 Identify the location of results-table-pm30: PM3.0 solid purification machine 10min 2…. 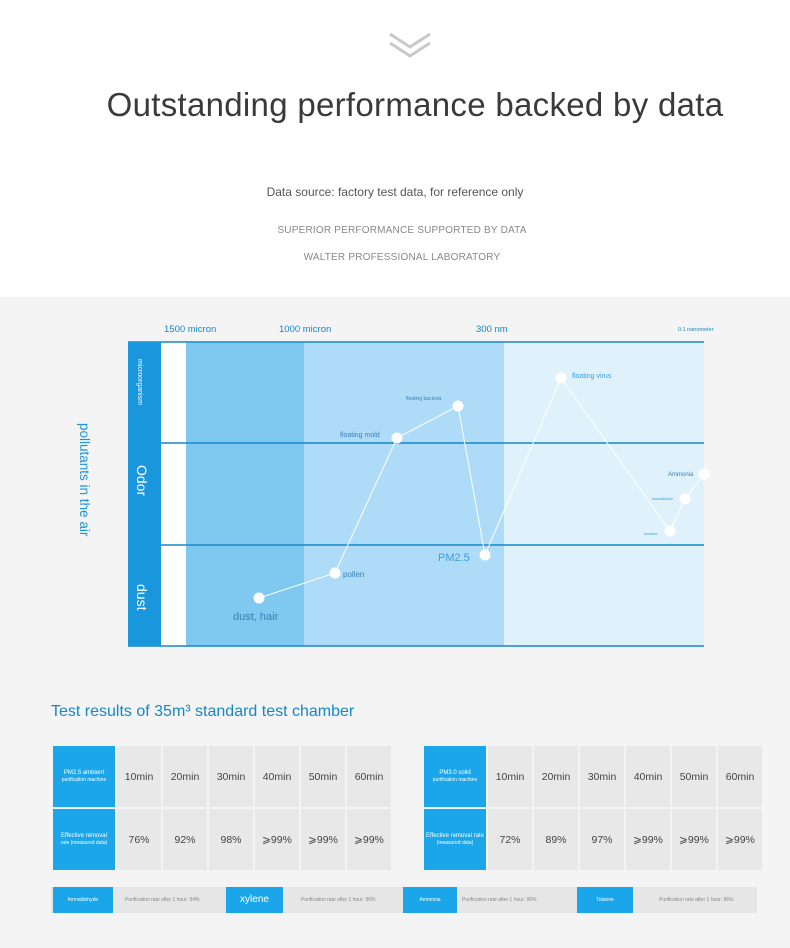
(593, 808).